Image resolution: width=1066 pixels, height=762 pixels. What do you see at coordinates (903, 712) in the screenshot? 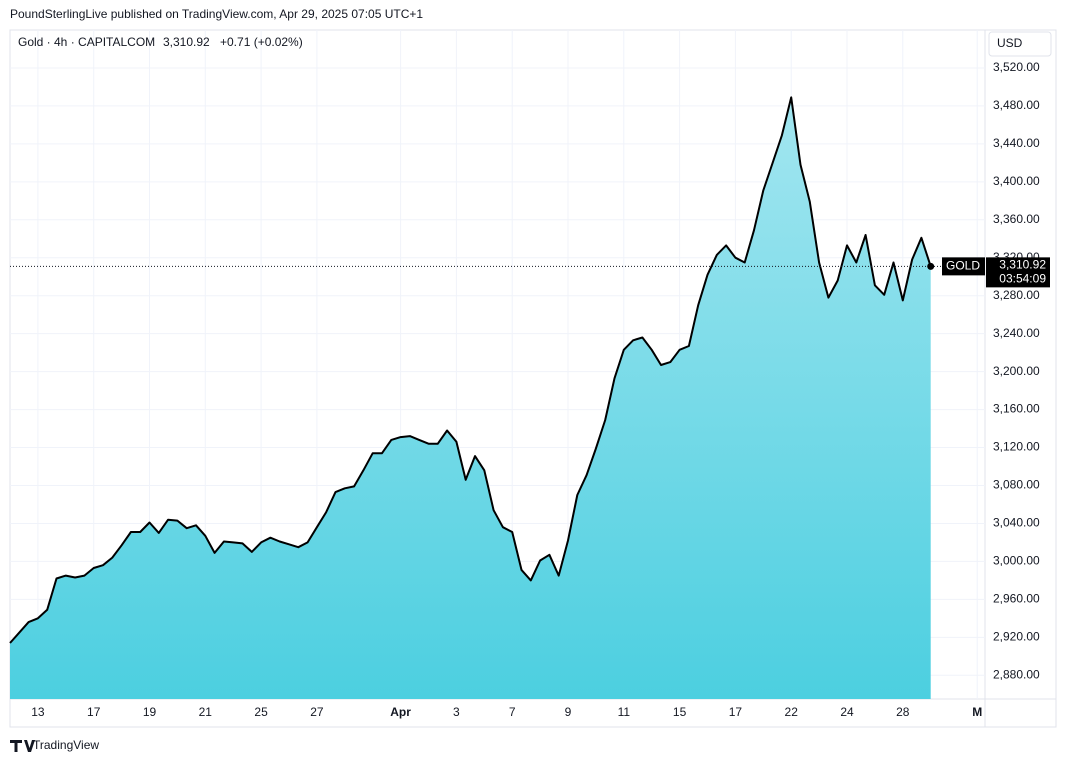
I see `x-tick-label: 28` at bounding box center [903, 712].